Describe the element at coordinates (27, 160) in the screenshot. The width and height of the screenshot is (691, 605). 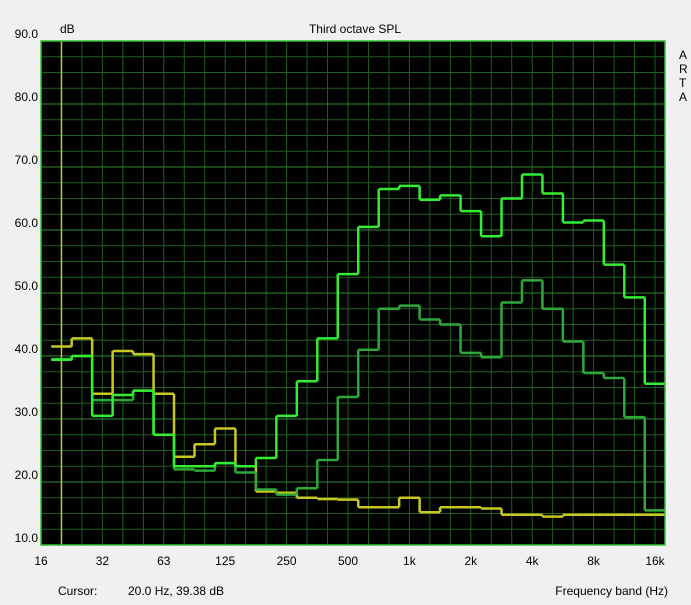
I see `y-tick-label: 70.0` at that location.